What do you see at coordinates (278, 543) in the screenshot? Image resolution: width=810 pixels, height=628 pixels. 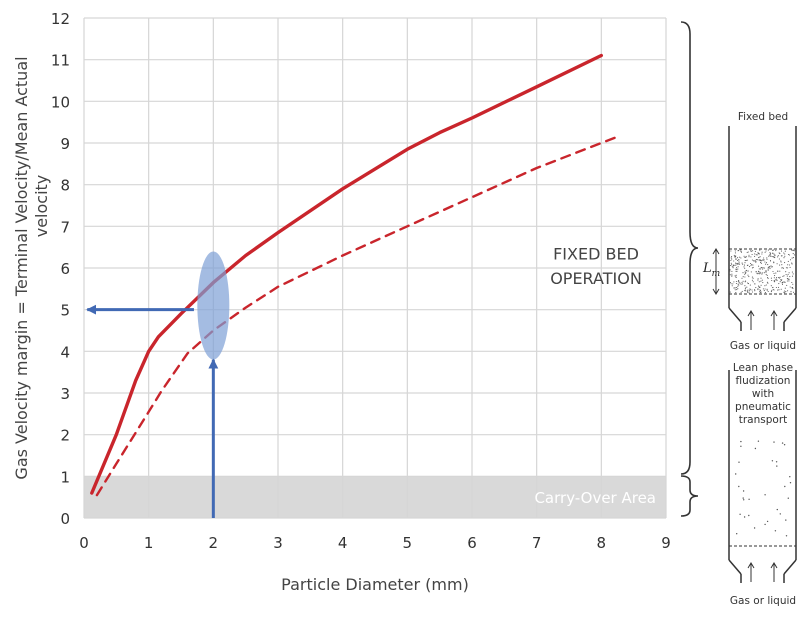 I see `x-tick-label: 3` at bounding box center [278, 543].